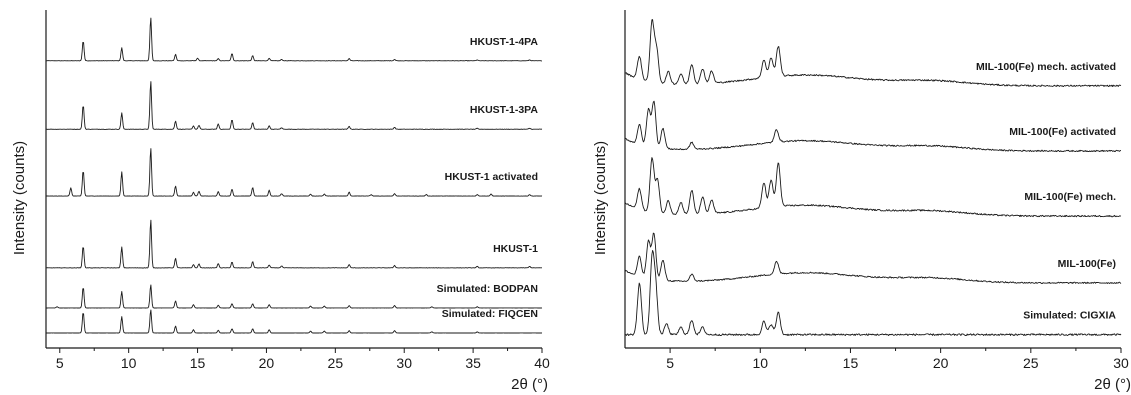 Image resolution: width=1131 pixels, height=395 pixels. What do you see at coordinates (1046, 67) in the screenshot?
I see `series-label: MIL-100(Fe) mech. activated` at bounding box center [1046, 67].